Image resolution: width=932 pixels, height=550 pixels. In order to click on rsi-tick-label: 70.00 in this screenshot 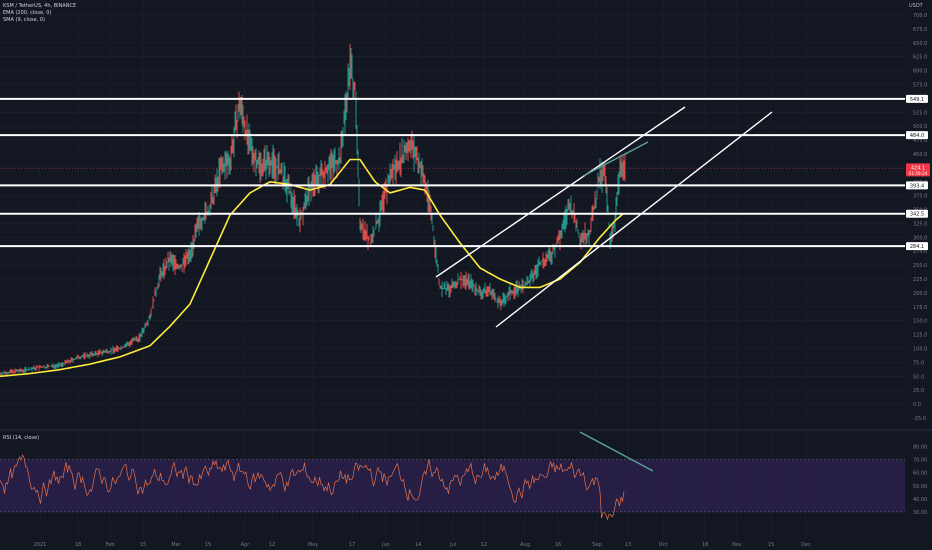, I will do `click(920, 461)`.